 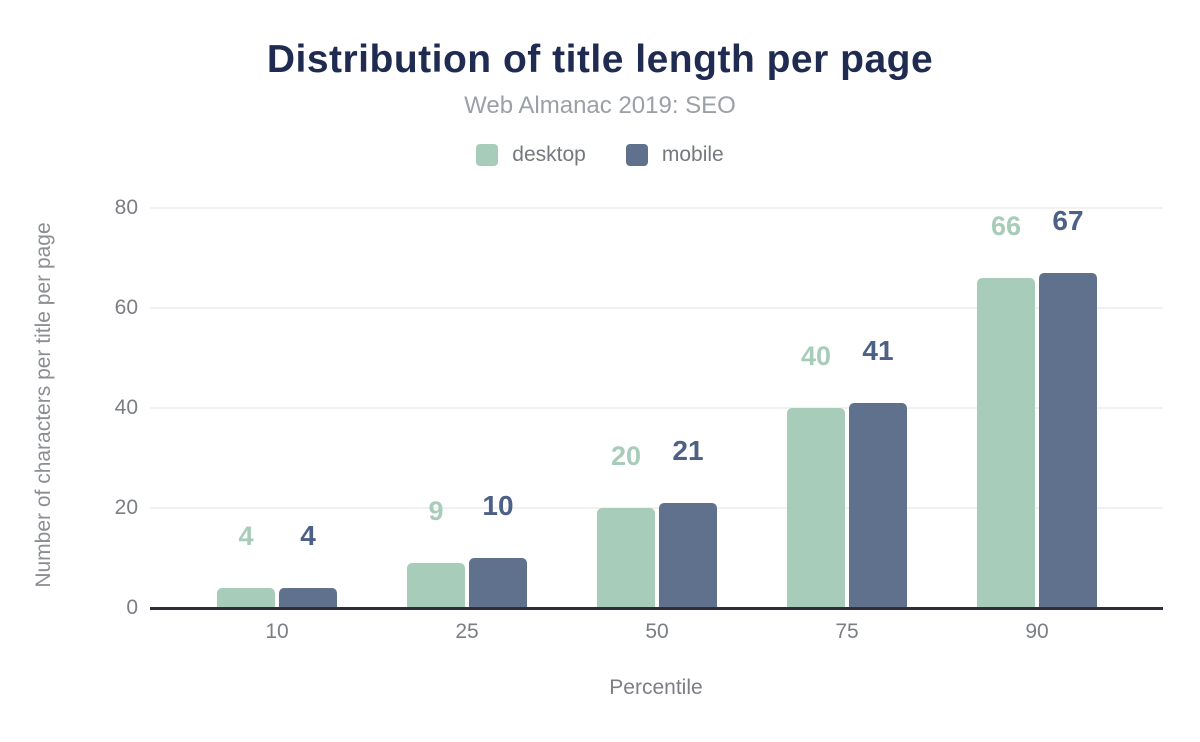 I want to click on bar-label-desktop-50: 20, so click(x=626, y=456).